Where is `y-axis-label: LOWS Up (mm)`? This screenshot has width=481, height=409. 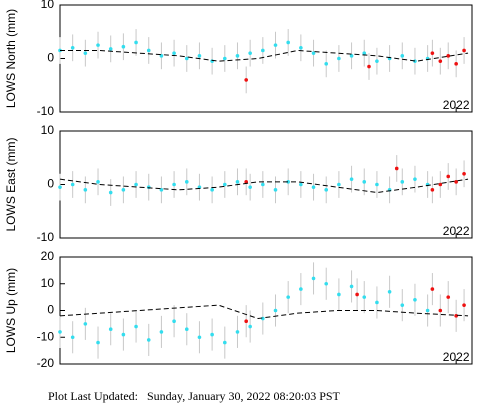
y-axis-label: LOWS Up (mm) is located at coordinates (11, 310).